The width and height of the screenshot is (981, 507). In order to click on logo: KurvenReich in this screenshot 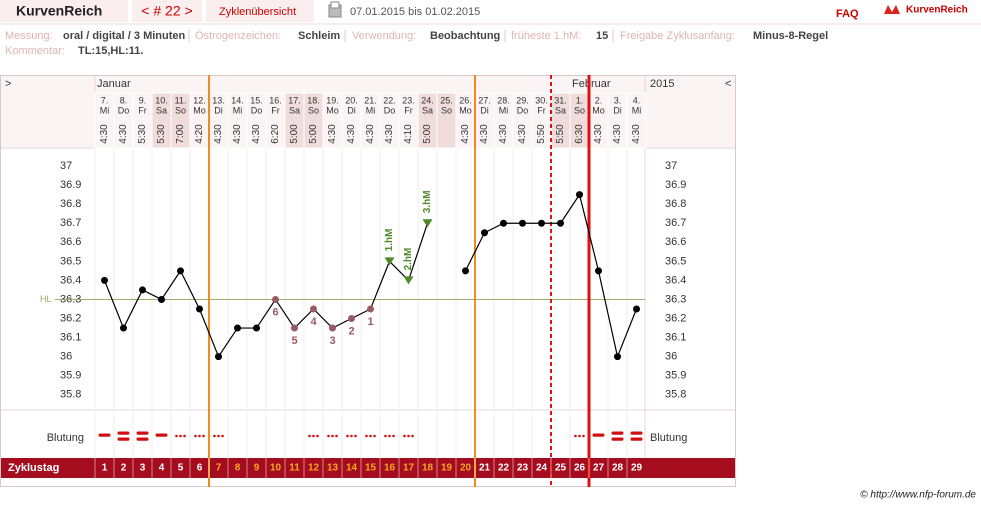, I will do `click(937, 10)`.